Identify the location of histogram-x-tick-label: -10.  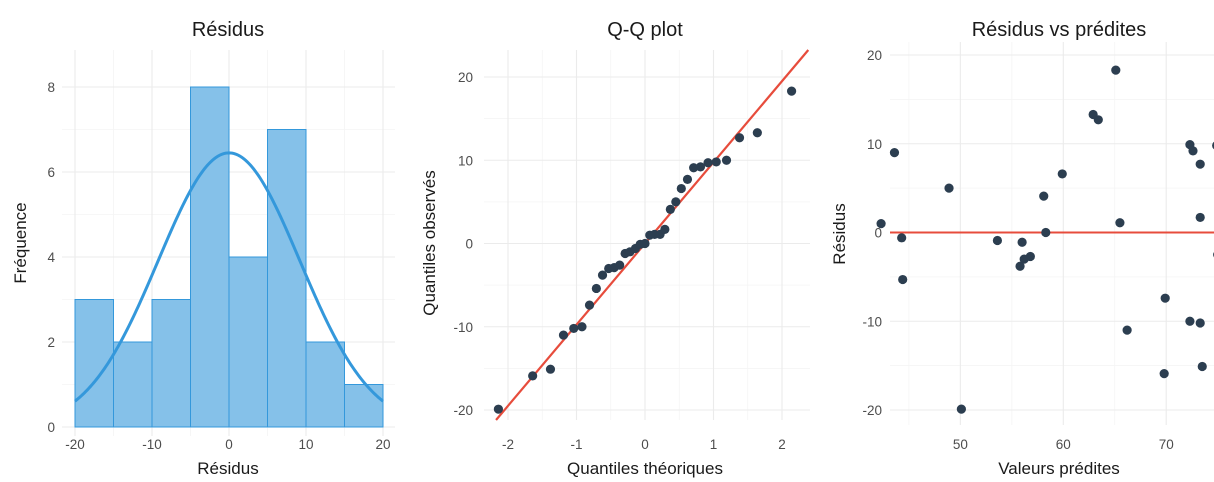
(152, 444).